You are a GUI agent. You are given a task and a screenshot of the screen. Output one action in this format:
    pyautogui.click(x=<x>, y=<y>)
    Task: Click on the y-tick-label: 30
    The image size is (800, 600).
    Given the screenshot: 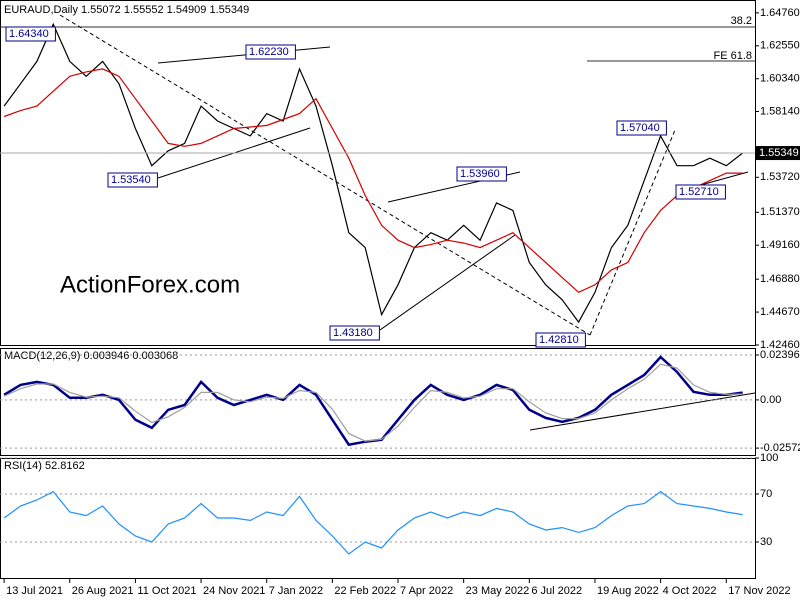 What is the action you would take?
    pyautogui.click(x=766, y=542)
    